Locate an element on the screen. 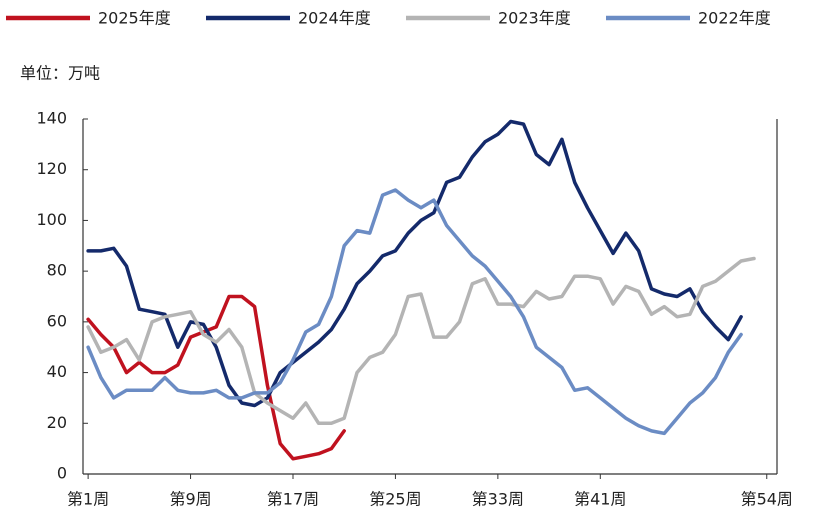 Image resolution: width=822 pixels, height=528 pixels. y-tick-label: 80 is located at coordinates (57, 270).